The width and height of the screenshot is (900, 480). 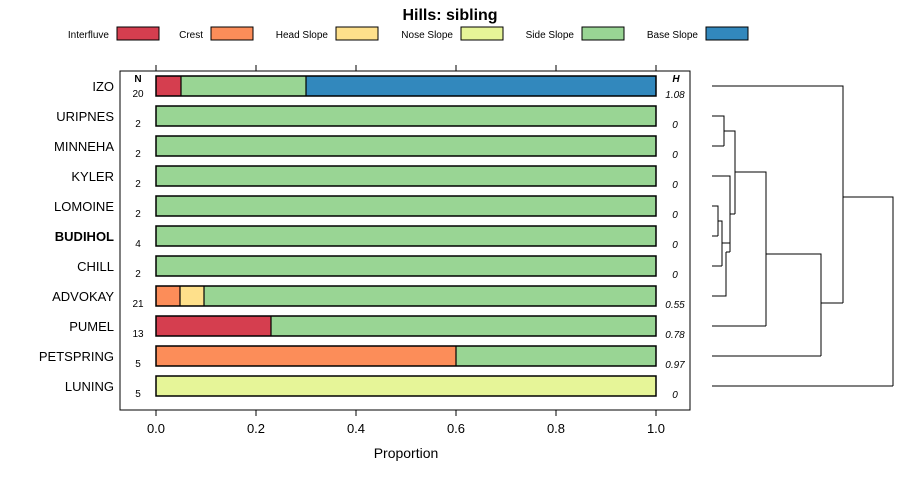 I want to click on row-label: CHILL, so click(x=95, y=266).